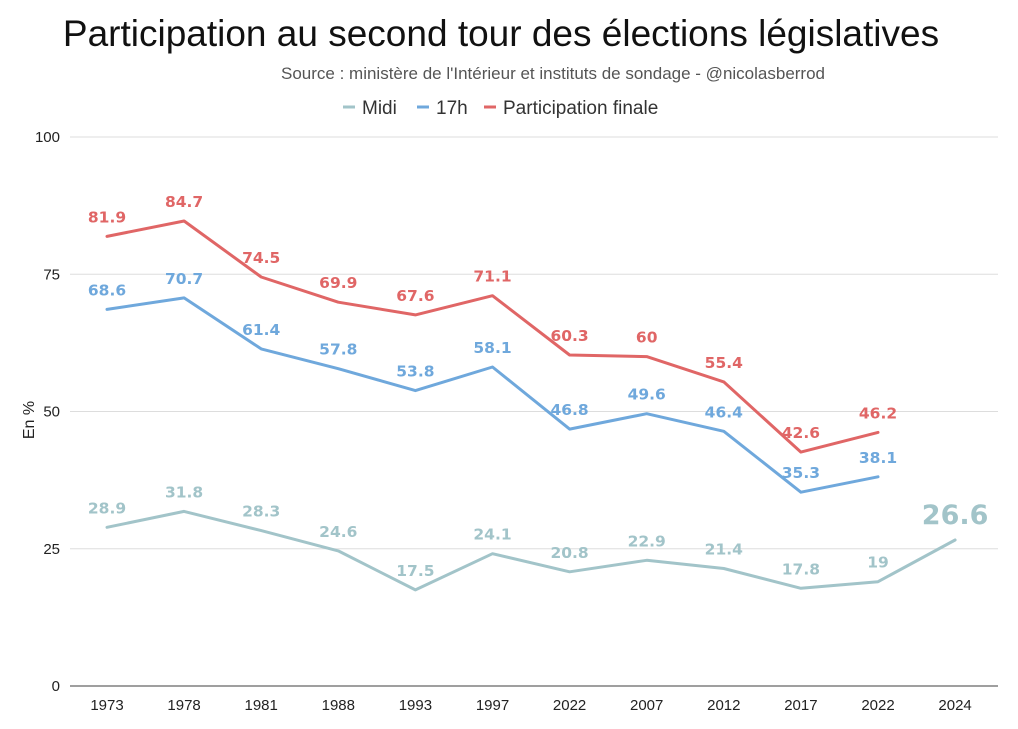  Describe the element at coordinates (56, 686) in the screenshot. I see `y-tick-label-0: 0` at that location.